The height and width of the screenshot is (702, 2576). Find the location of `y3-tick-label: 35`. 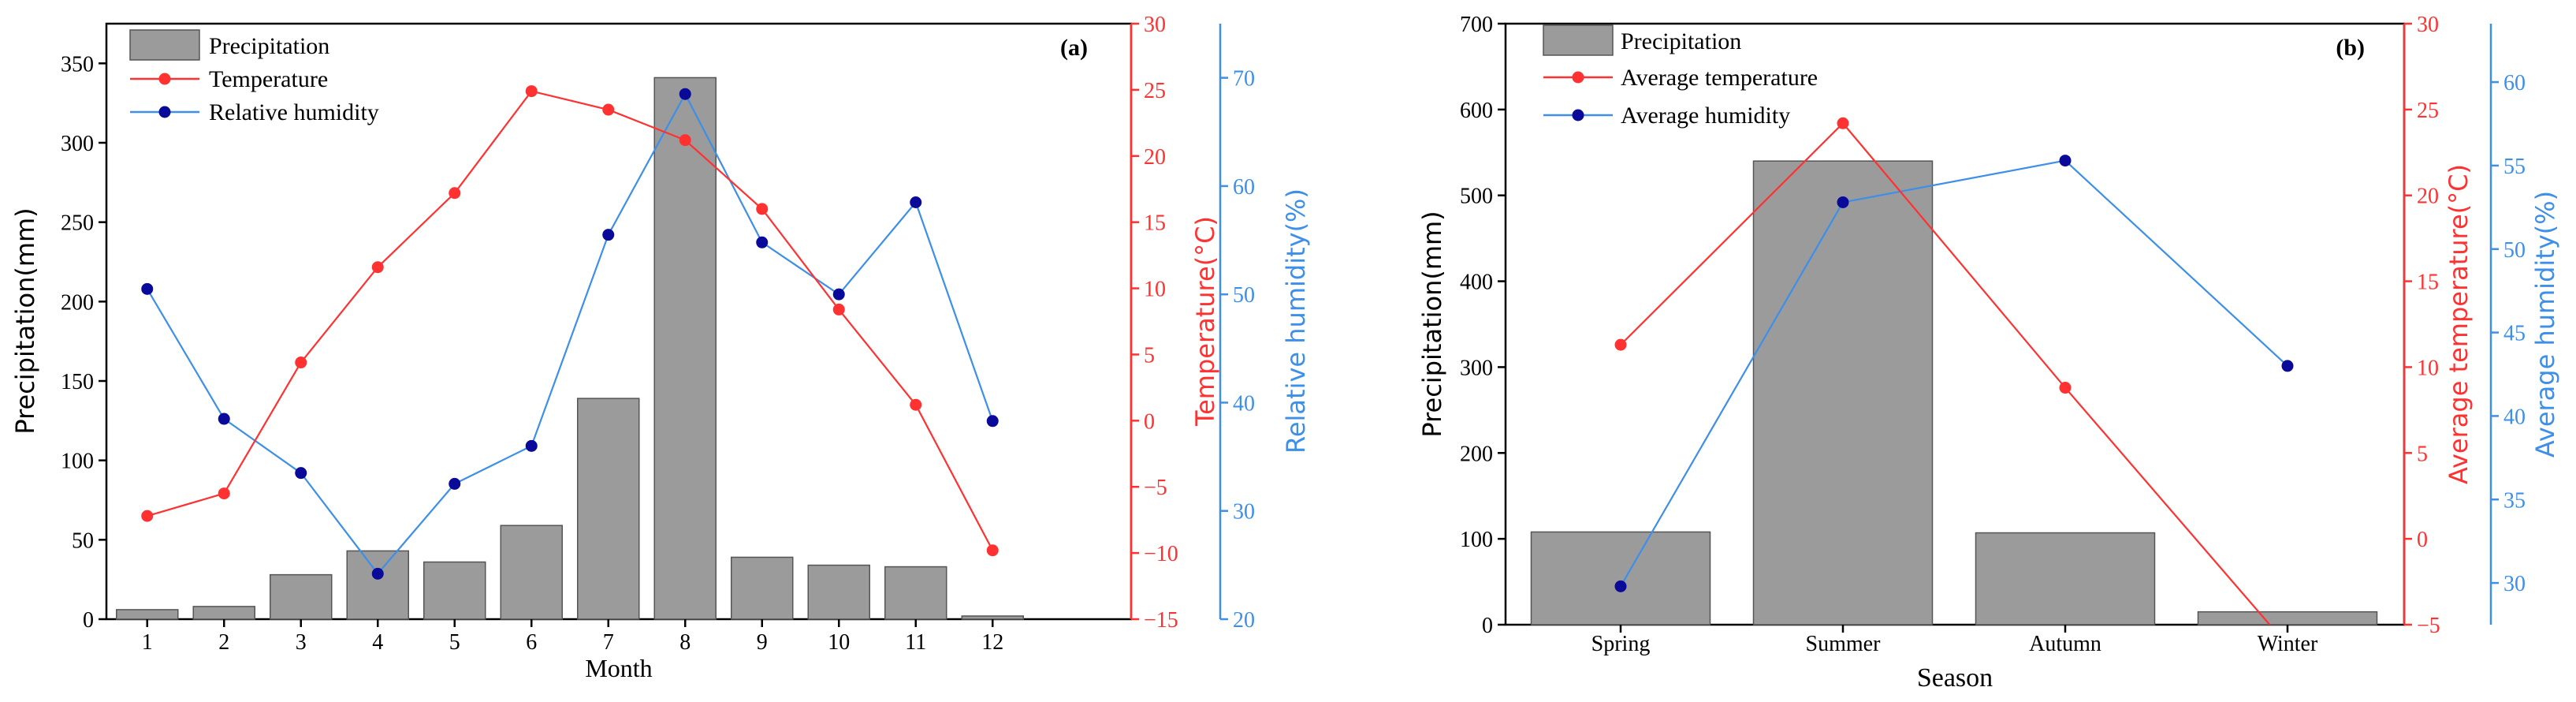

y3-tick-label: 35 is located at coordinates (2514, 501).